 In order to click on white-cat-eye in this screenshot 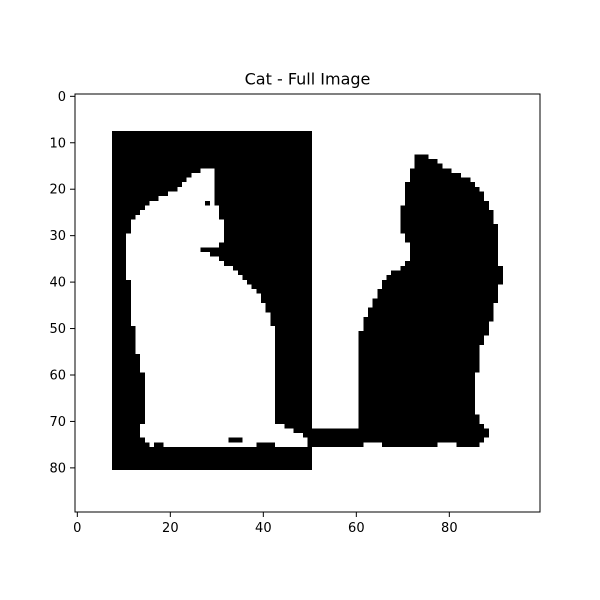, I will do `click(207, 203)`.